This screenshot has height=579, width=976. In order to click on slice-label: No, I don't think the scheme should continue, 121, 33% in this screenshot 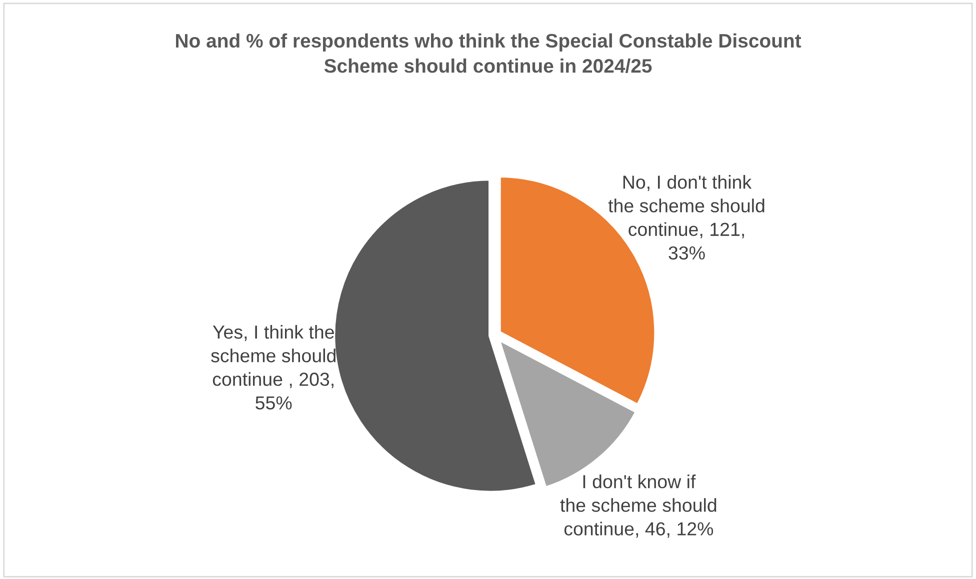, I will do `click(686, 217)`.